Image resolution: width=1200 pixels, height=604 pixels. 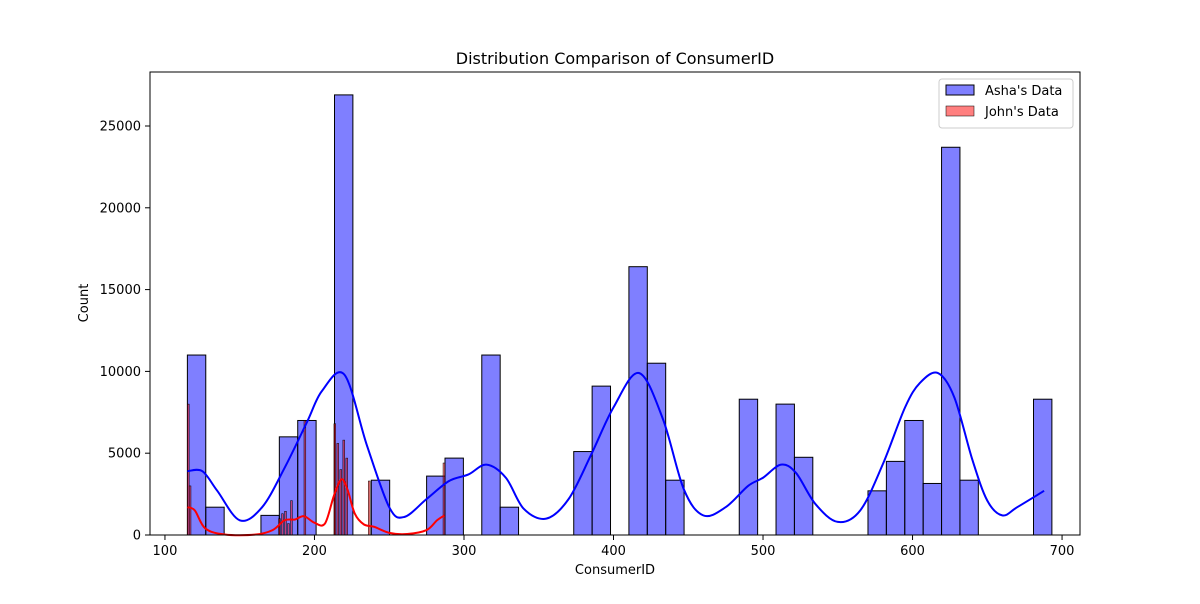 I want to click on x-axis-label: ConsumerID, so click(x=615, y=570).